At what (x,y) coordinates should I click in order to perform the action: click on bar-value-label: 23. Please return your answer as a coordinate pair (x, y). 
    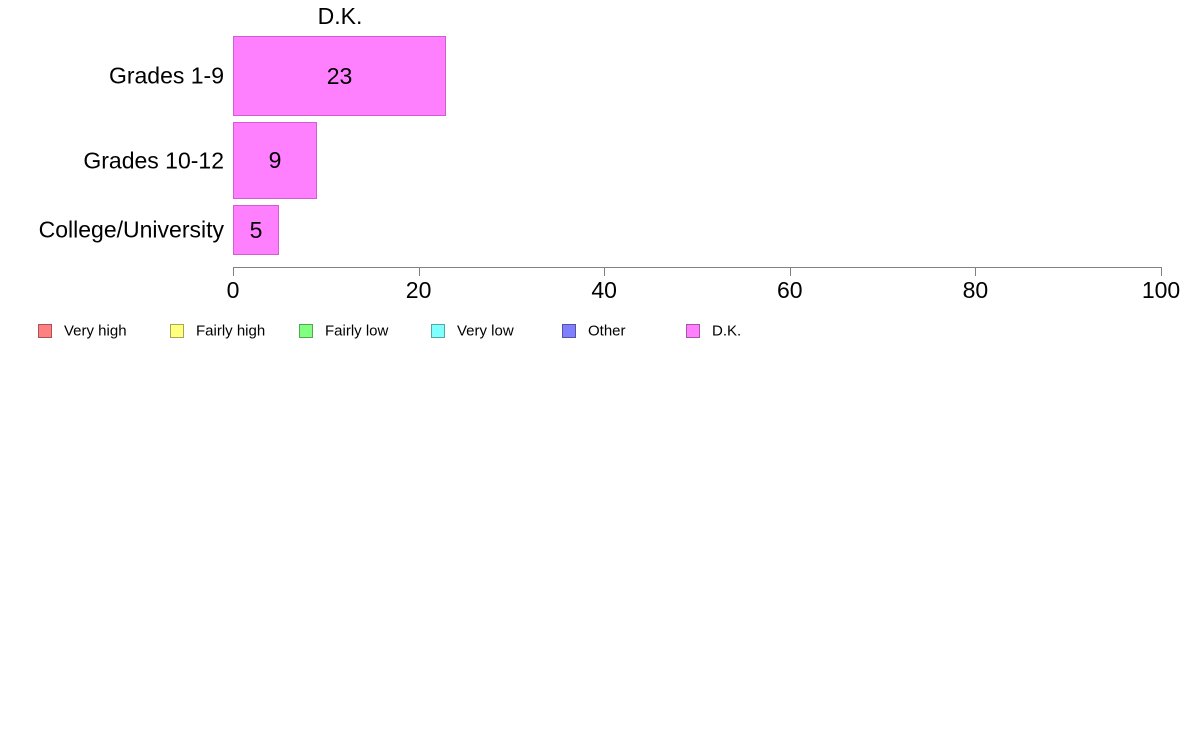
    Looking at the image, I should click on (339, 75).